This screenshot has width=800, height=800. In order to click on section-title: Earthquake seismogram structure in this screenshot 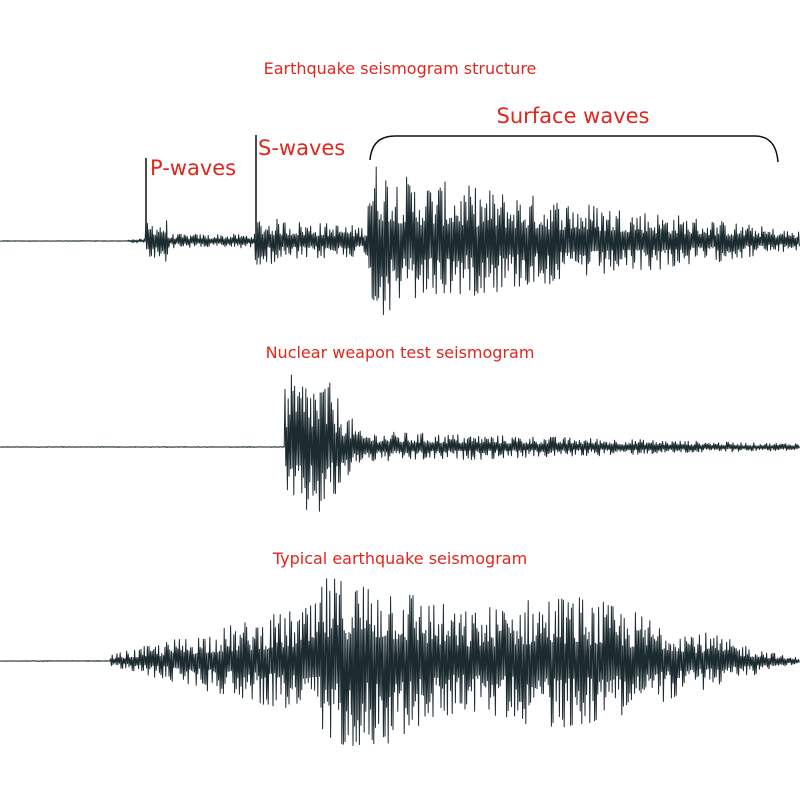, I will do `click(400, 68)`.